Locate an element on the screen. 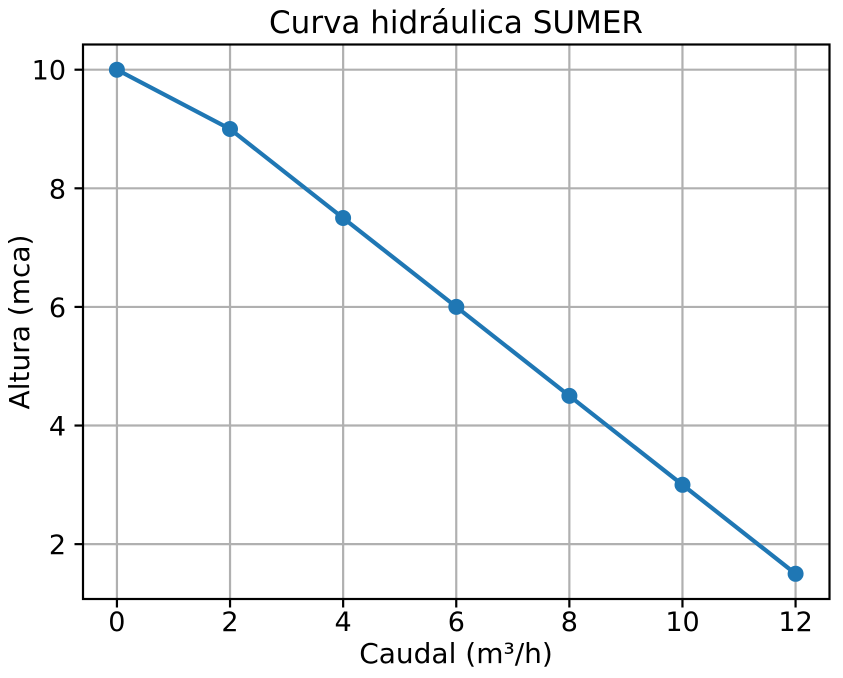 The height and width of the screenshot is (678, 843). y-tick-label: 8 is located at coordinates (57, 189).